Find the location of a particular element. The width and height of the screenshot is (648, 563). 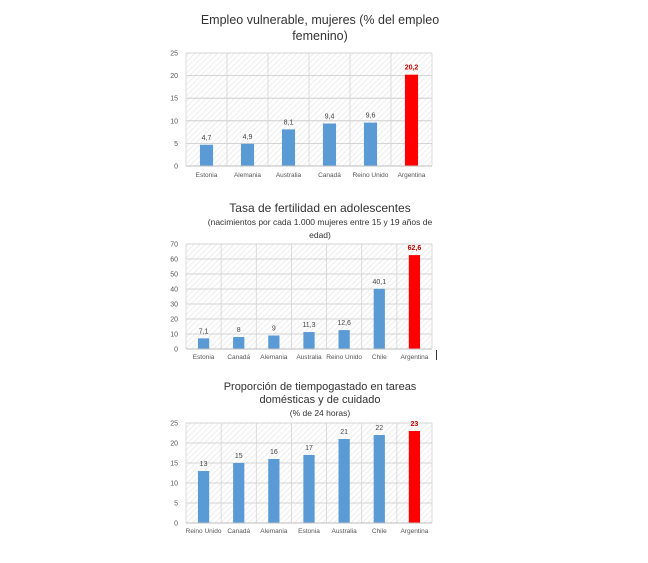

plot-area is located at coordinates (309, 296).